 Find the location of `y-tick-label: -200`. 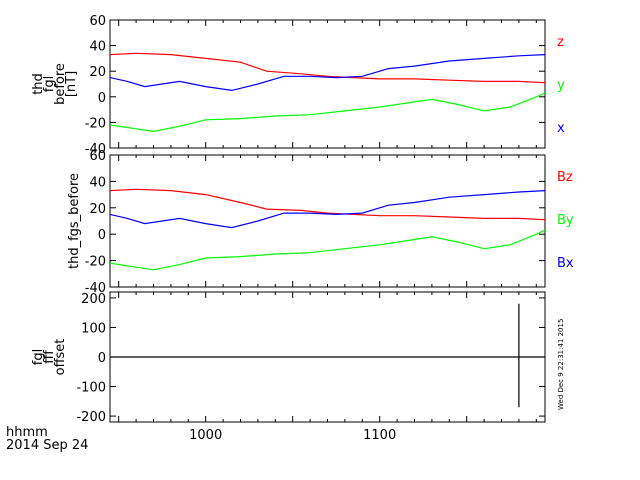

y-tick-label: -200 is located at coordinates (91, 417).